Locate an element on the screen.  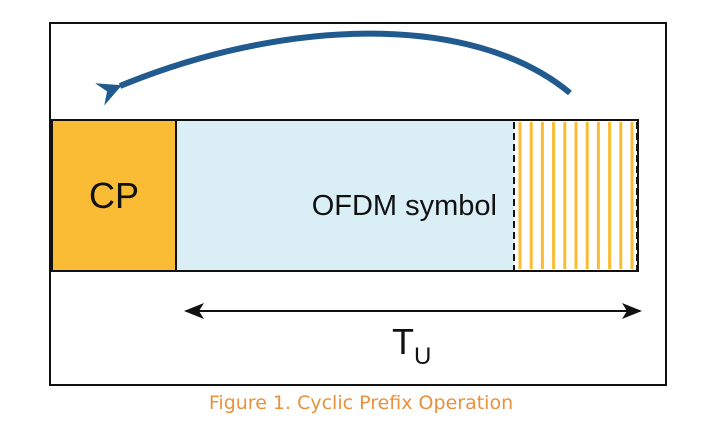
figure-caption: Figure 1. Cyclic Prefix Operation is located at coordinates (361, 403).